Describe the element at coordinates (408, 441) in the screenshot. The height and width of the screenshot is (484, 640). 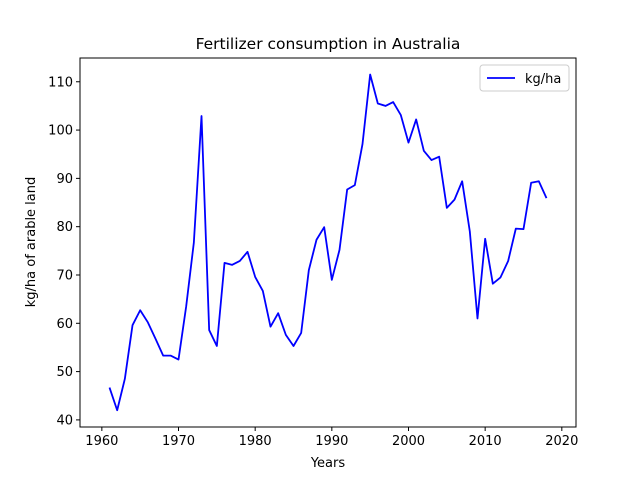
I see `x-tick-label: 2000` at that location.